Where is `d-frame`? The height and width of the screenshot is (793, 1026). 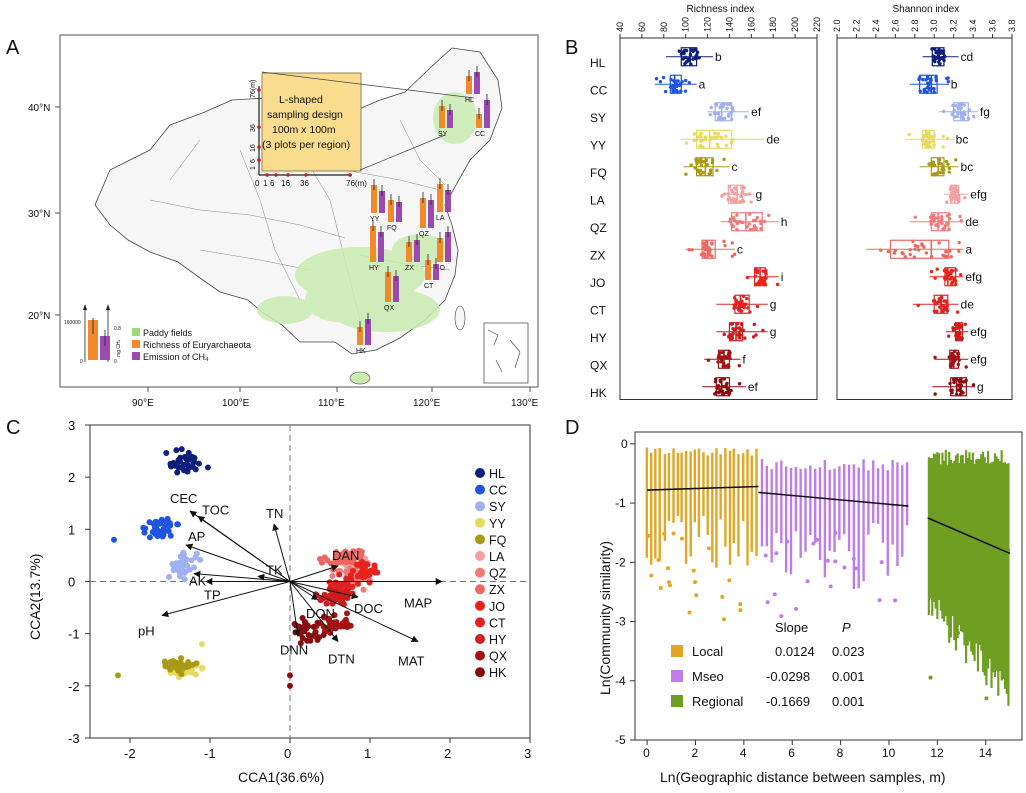 d-frame is located at coordinates (828, 586).